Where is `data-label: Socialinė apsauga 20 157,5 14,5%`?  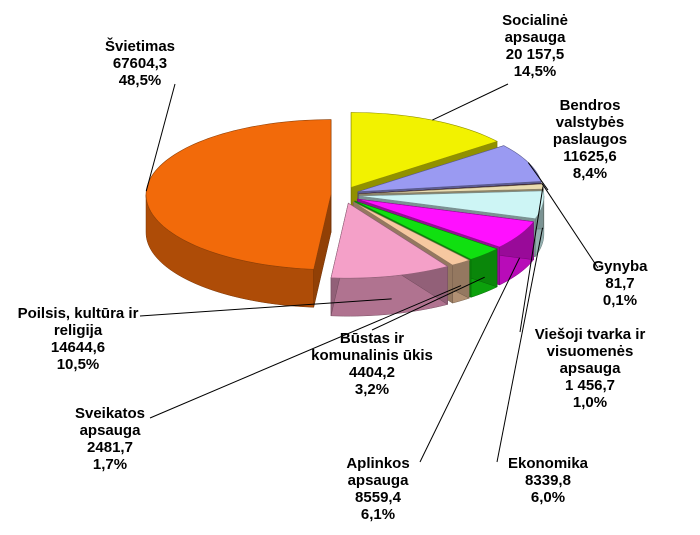
data-label: Socialinė apsauga 20 157,5 14,5% is located at coordinates (535, 46).